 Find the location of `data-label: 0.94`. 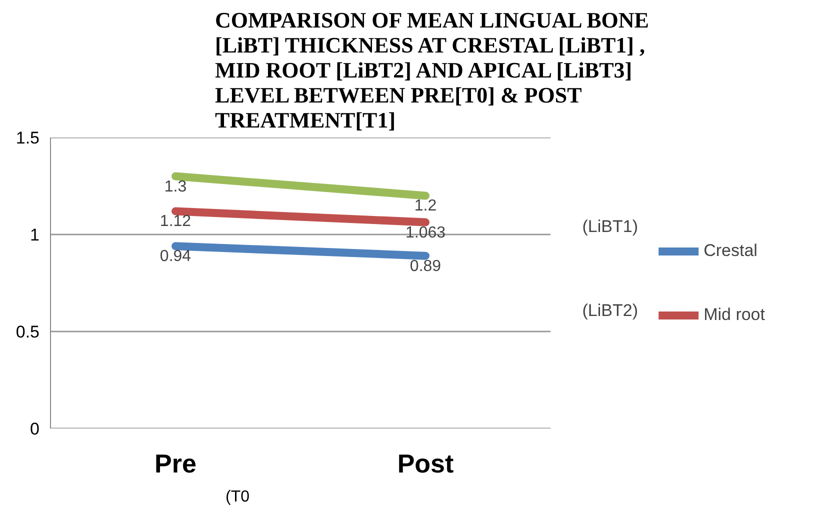

data-label: 0.94 is located at coordinates (176, 257).